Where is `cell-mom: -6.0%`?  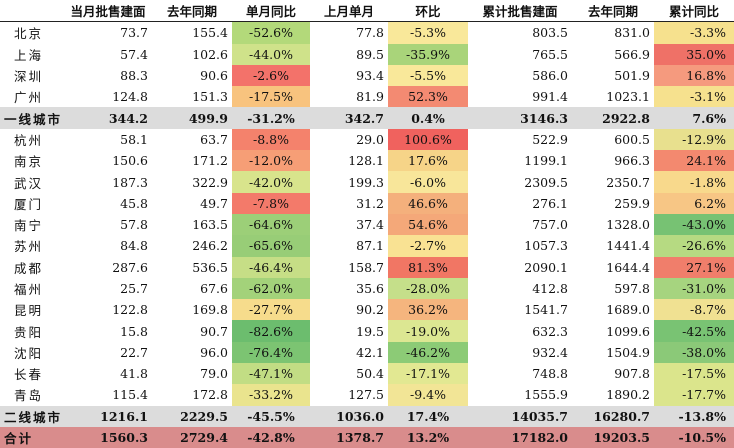 cell-mom: -6.0% is located at coordinates (428, 182).